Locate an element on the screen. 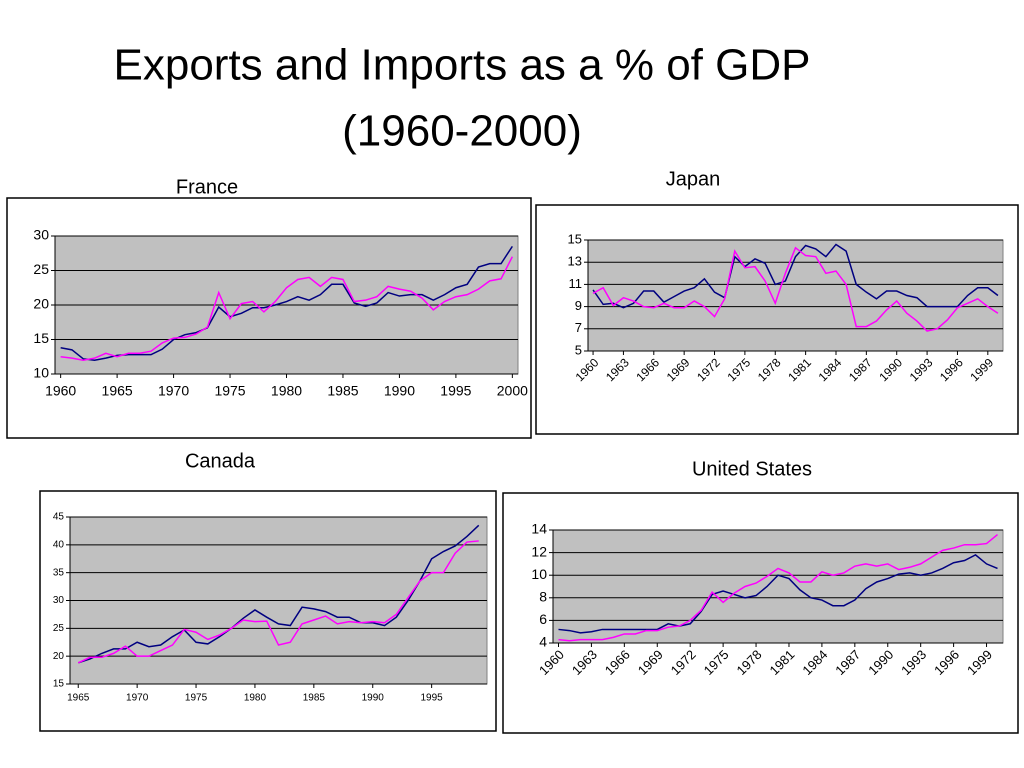 This screenshot has width=1024, height=768. y-tick-label: 5 is located at coordinates (578, 349).